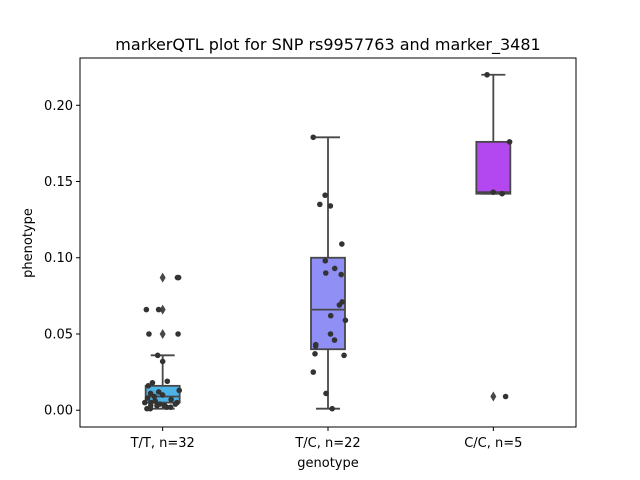 Image resolution: width=640 pixels, height=480 pixels. What do you see at coordinates (493, 167) in the screenshot?
I see `box` at bounding box center [493, 167].